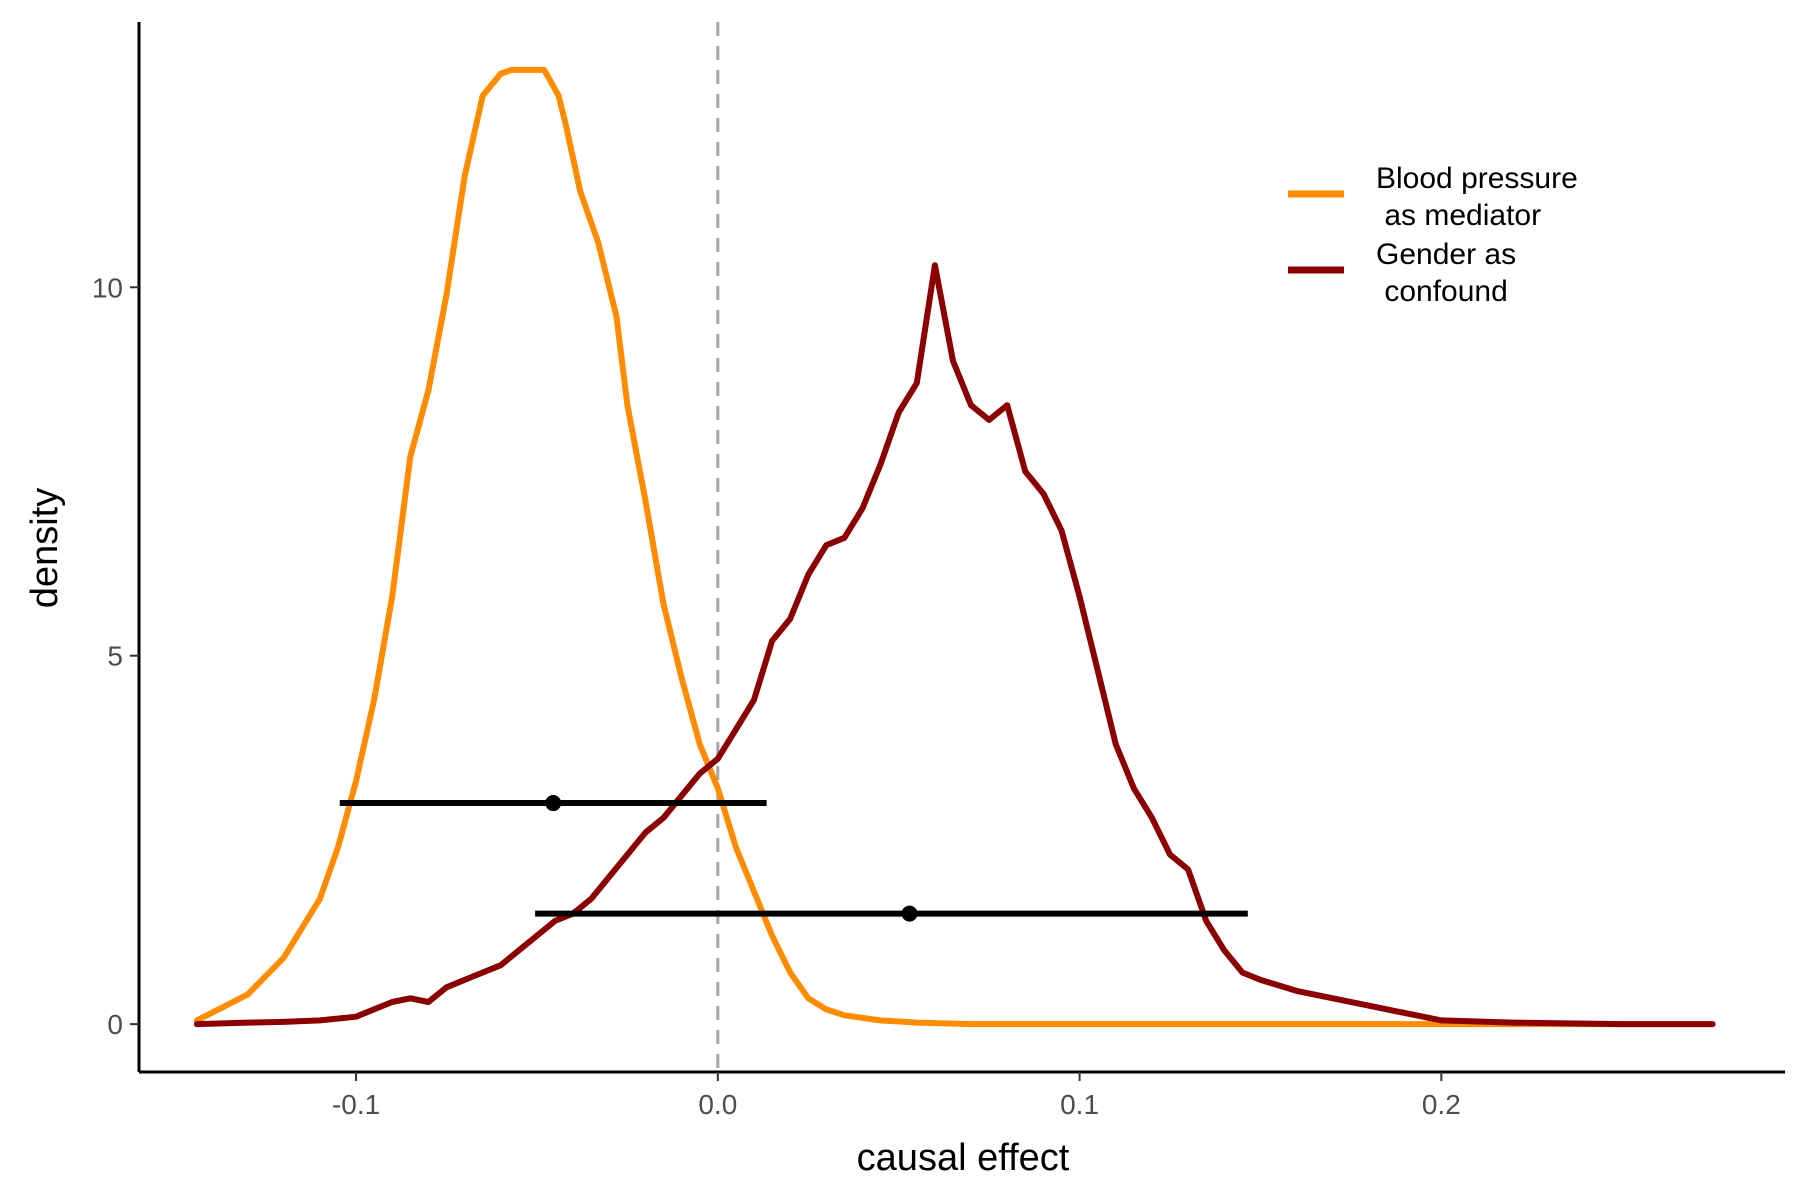 The width and height of the screenshot is (1800, 1200). I want to click on x-tick-label: 0.2, so click(1441, 1104).